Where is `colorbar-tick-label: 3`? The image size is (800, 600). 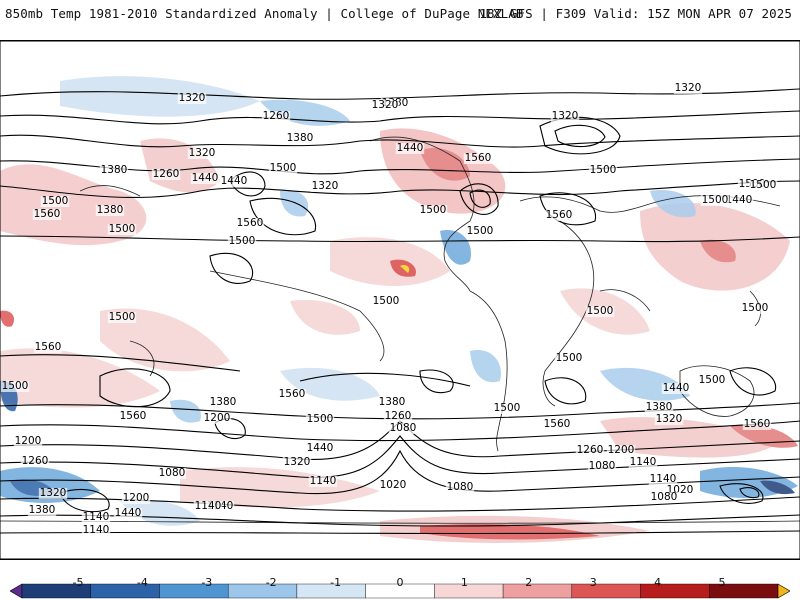 colorbar-tick-label: 3 is located at coordinates (593, 582).